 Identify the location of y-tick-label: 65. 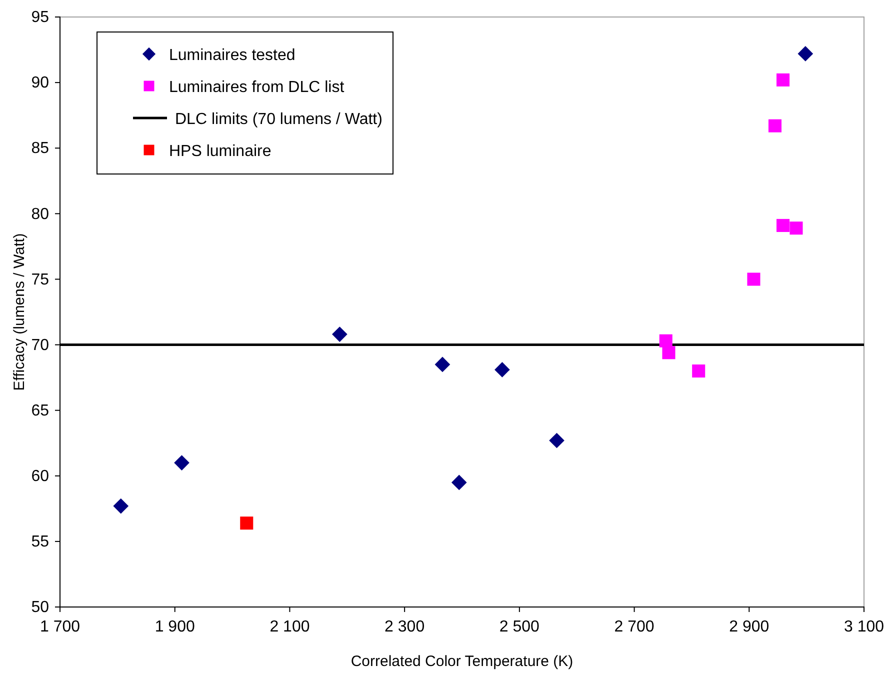
(40, 411).